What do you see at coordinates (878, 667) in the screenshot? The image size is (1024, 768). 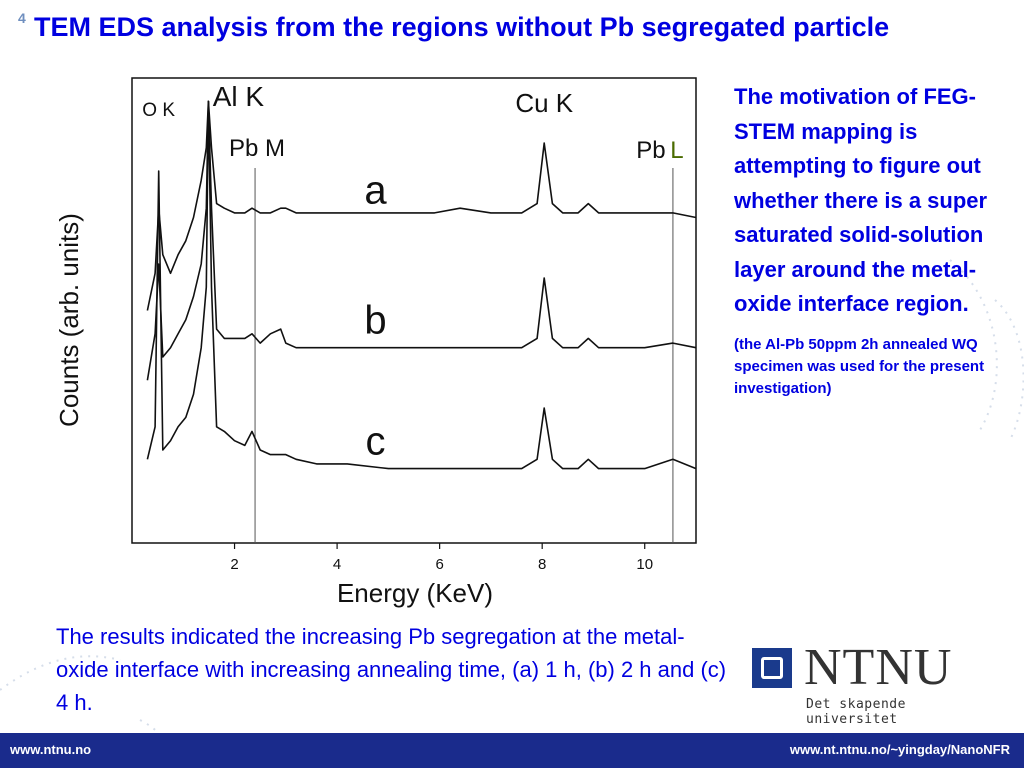 I see `ntnu-logo-name: NTNU` at bounding box center [878, 667].